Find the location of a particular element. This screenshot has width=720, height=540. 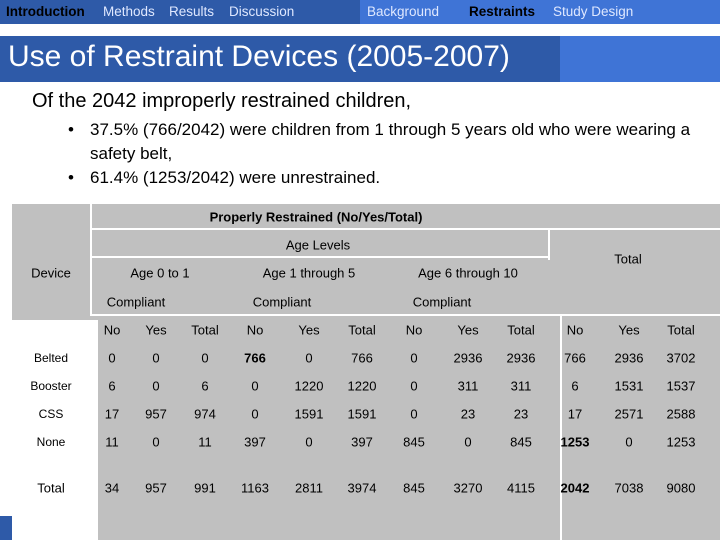

table-cell: 991 is located at coordinates (205, 488).